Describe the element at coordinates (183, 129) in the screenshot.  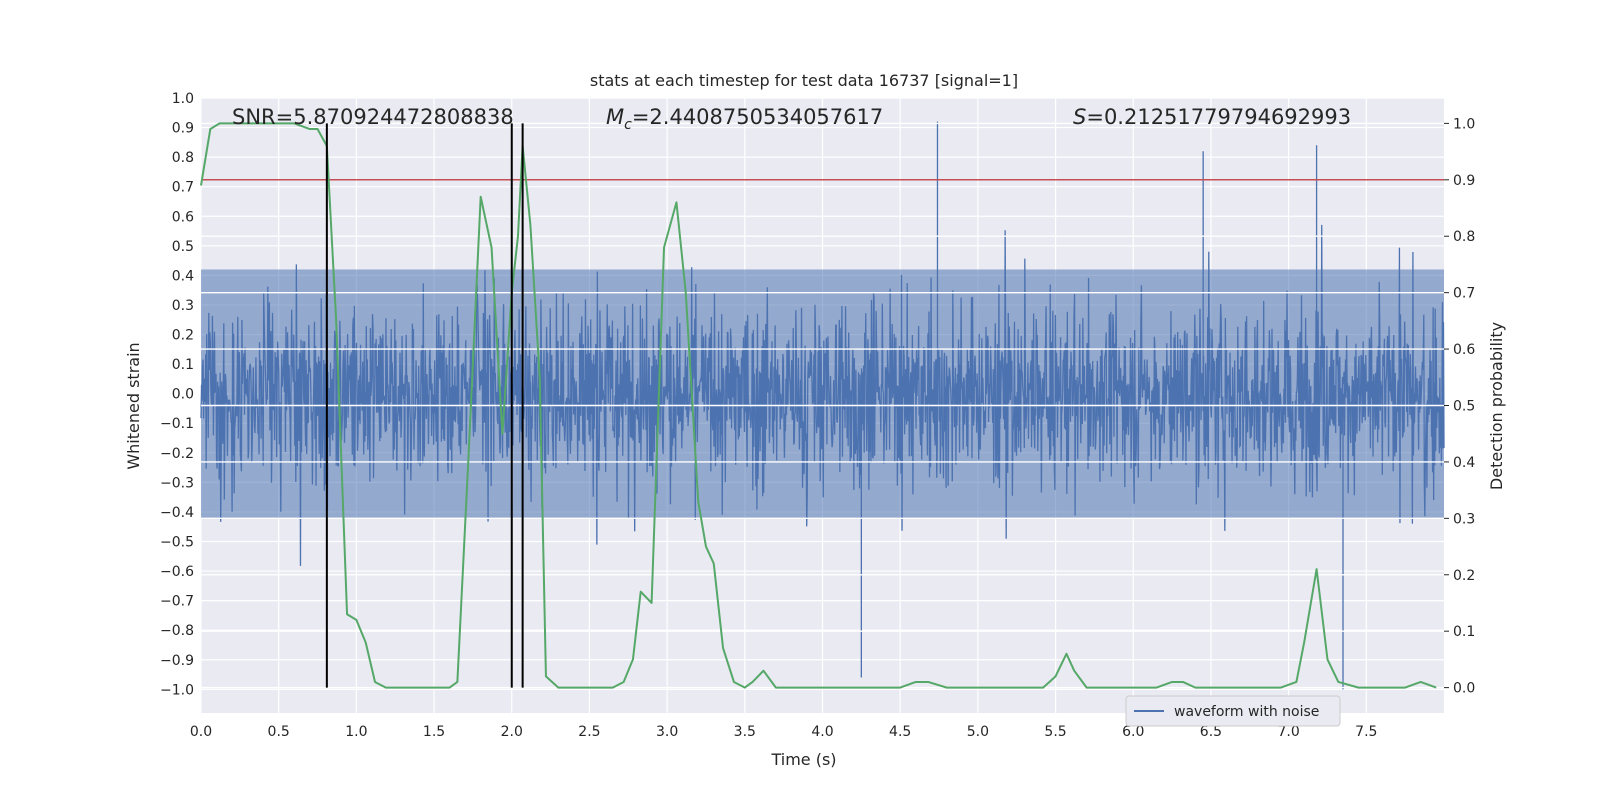
I see `y-tick-label: 0.9` at that location.